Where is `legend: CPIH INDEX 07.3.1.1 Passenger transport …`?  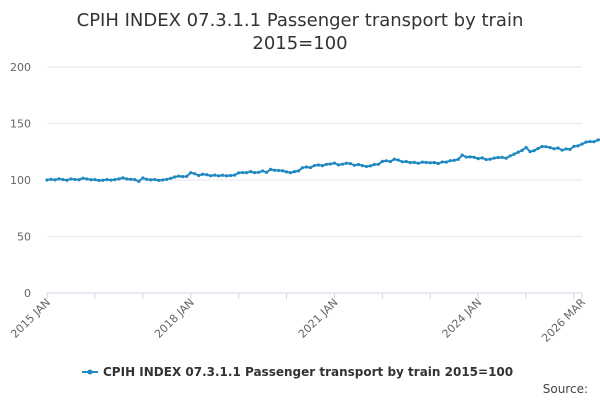
legend: CPIH INDEX 07.3.1.1 Passenger transport … is located at coordinates (297, 372).